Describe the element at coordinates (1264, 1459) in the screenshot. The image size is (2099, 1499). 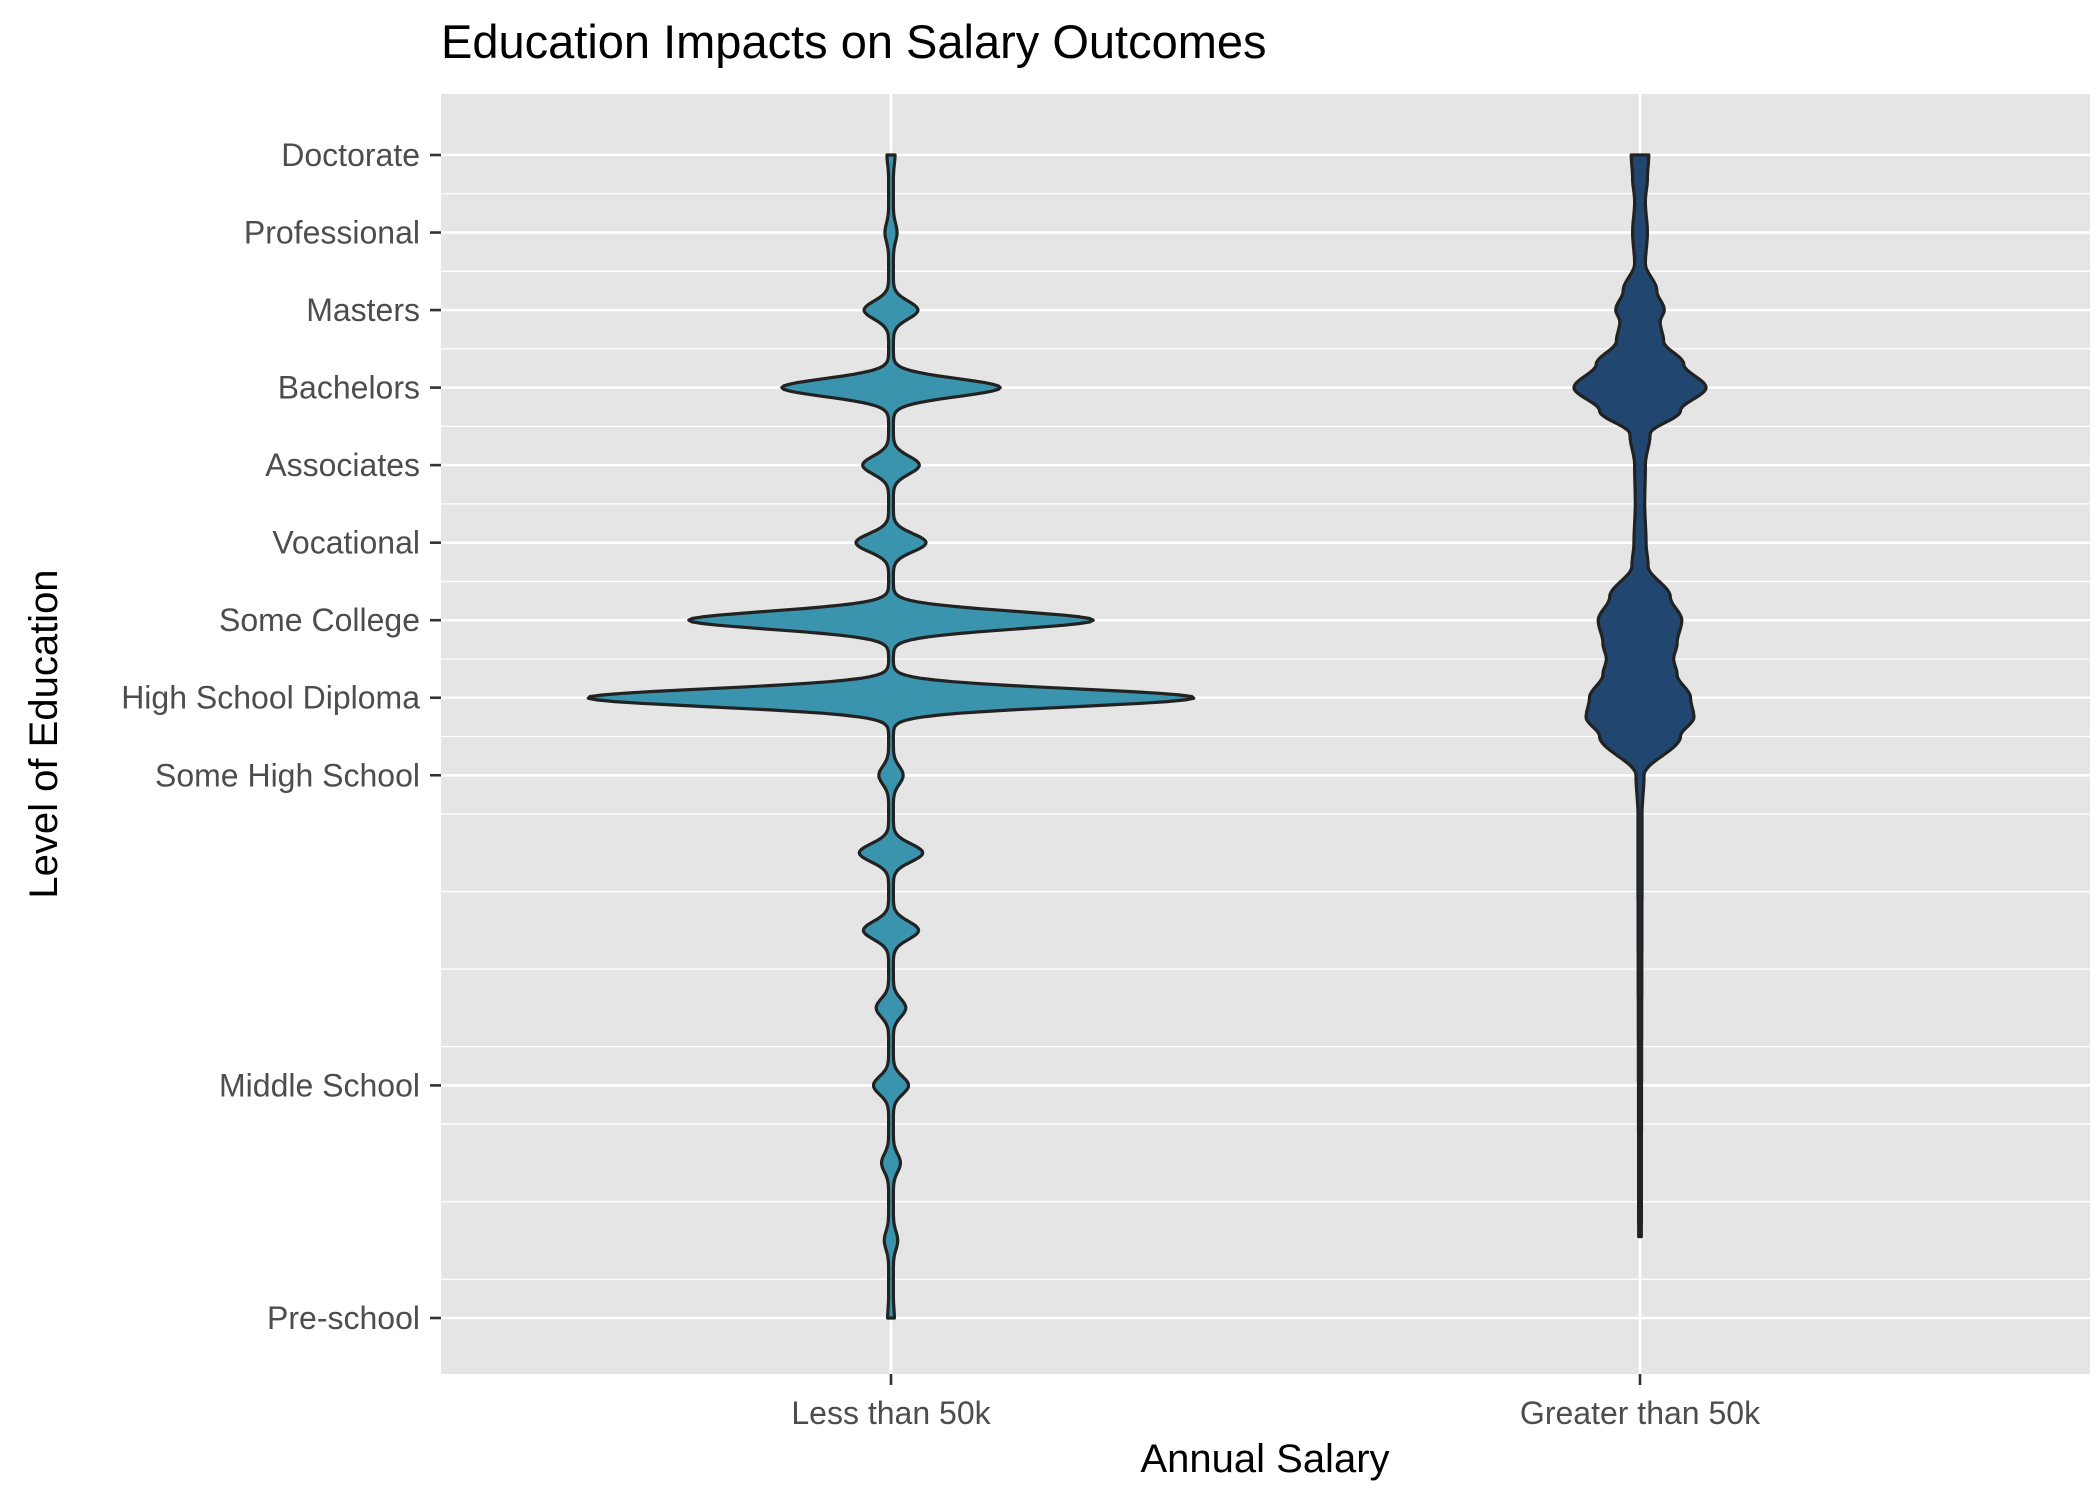
I see `x-axis-title: Annual Salary` at that location.